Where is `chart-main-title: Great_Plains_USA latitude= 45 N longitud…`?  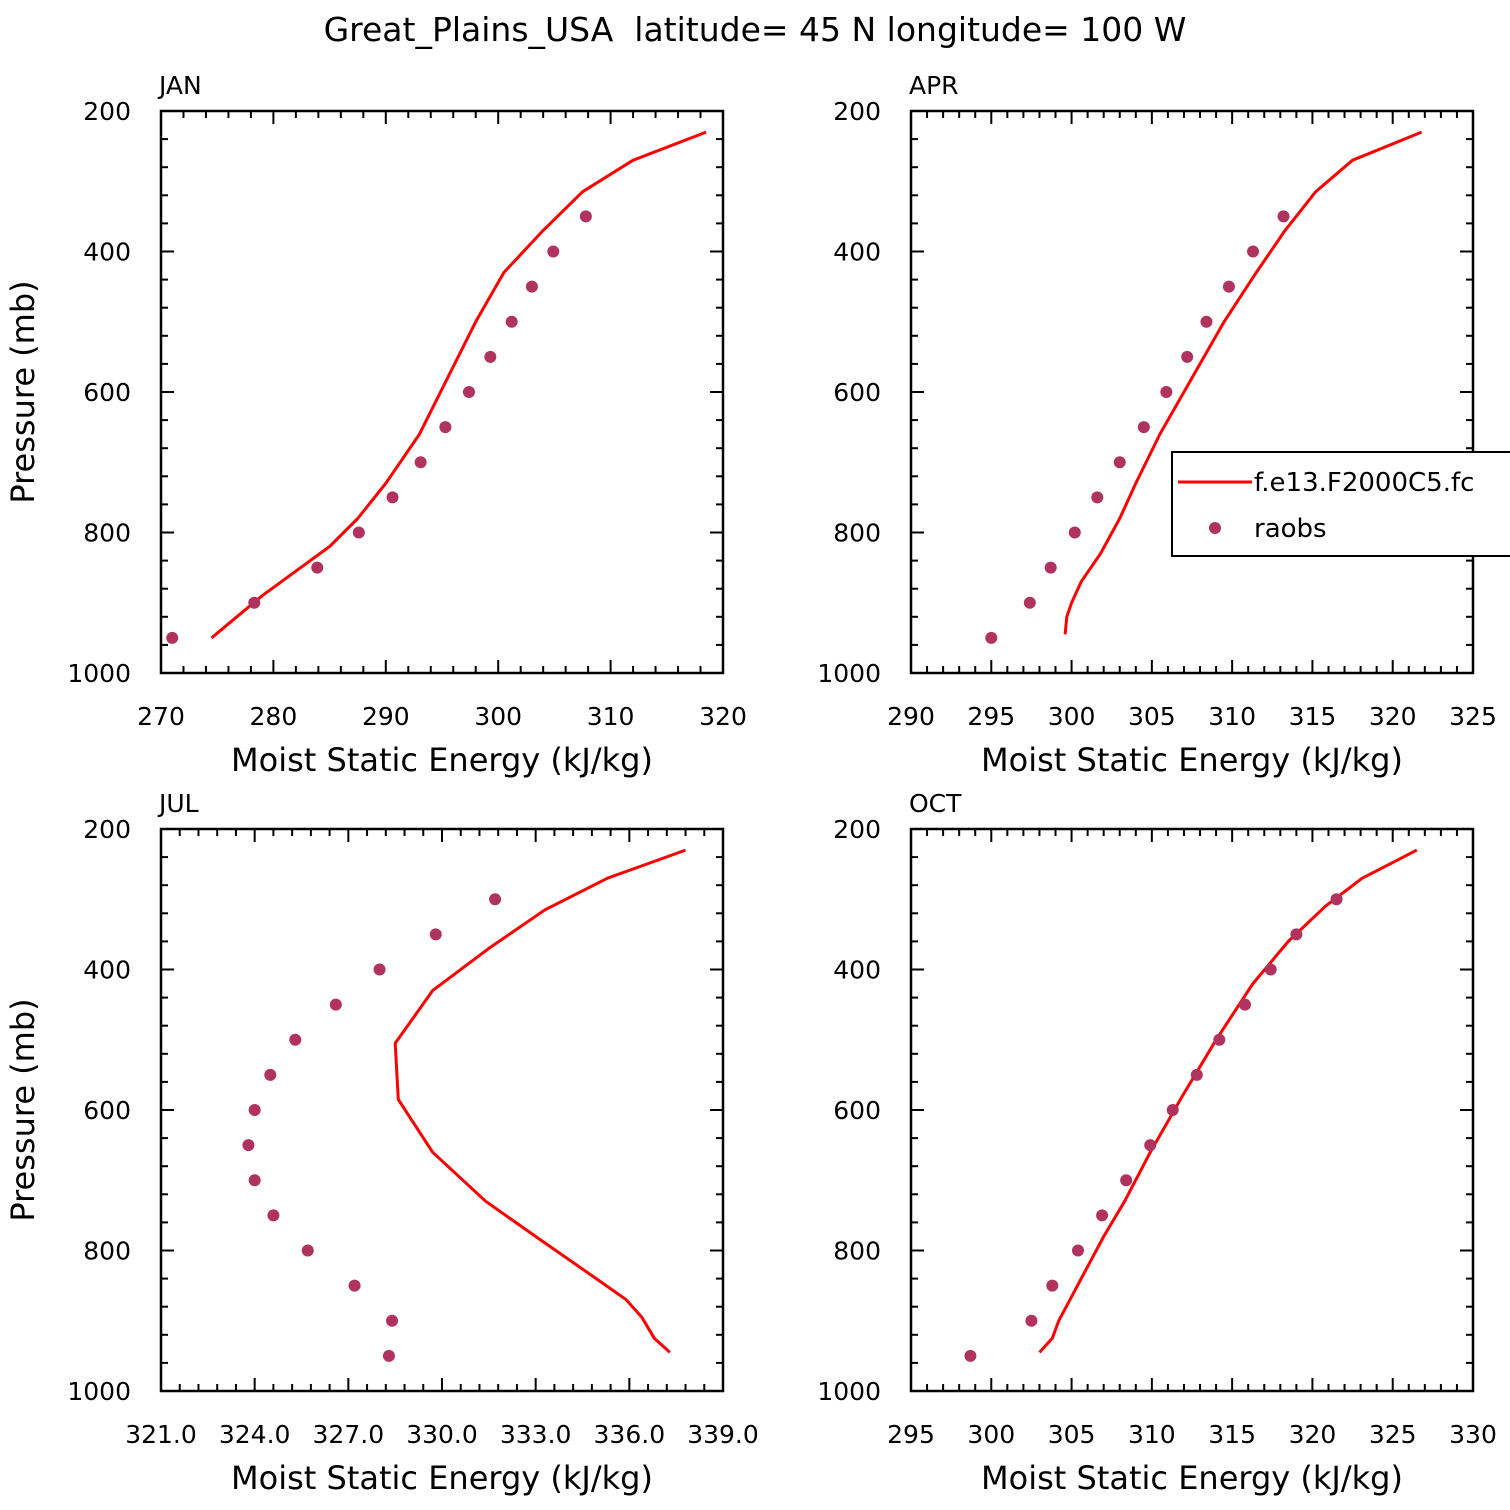
chart-main-title: Great_Plains_USA latitude= 45 N longitud… is located at coordinates (755, 29).